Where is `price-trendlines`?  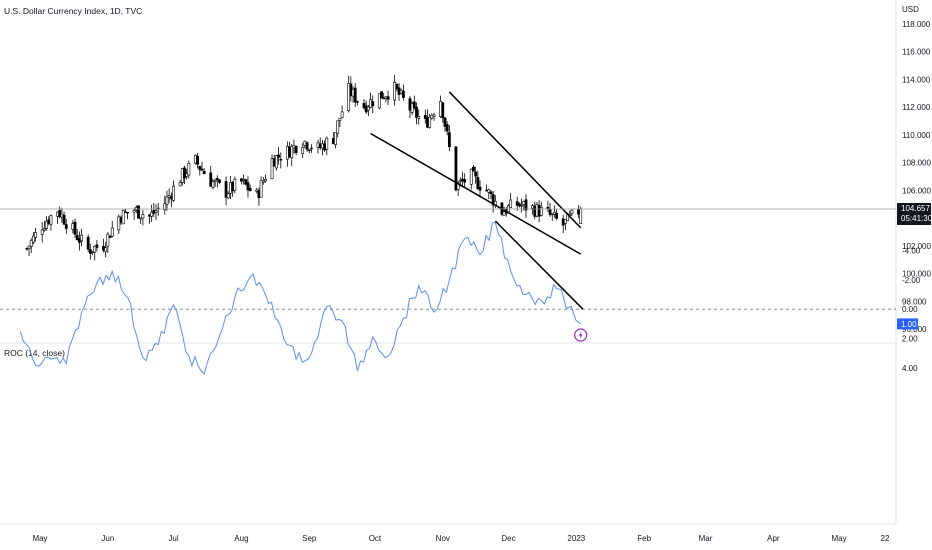
price-trendlines is located at coordinates (476, 173).